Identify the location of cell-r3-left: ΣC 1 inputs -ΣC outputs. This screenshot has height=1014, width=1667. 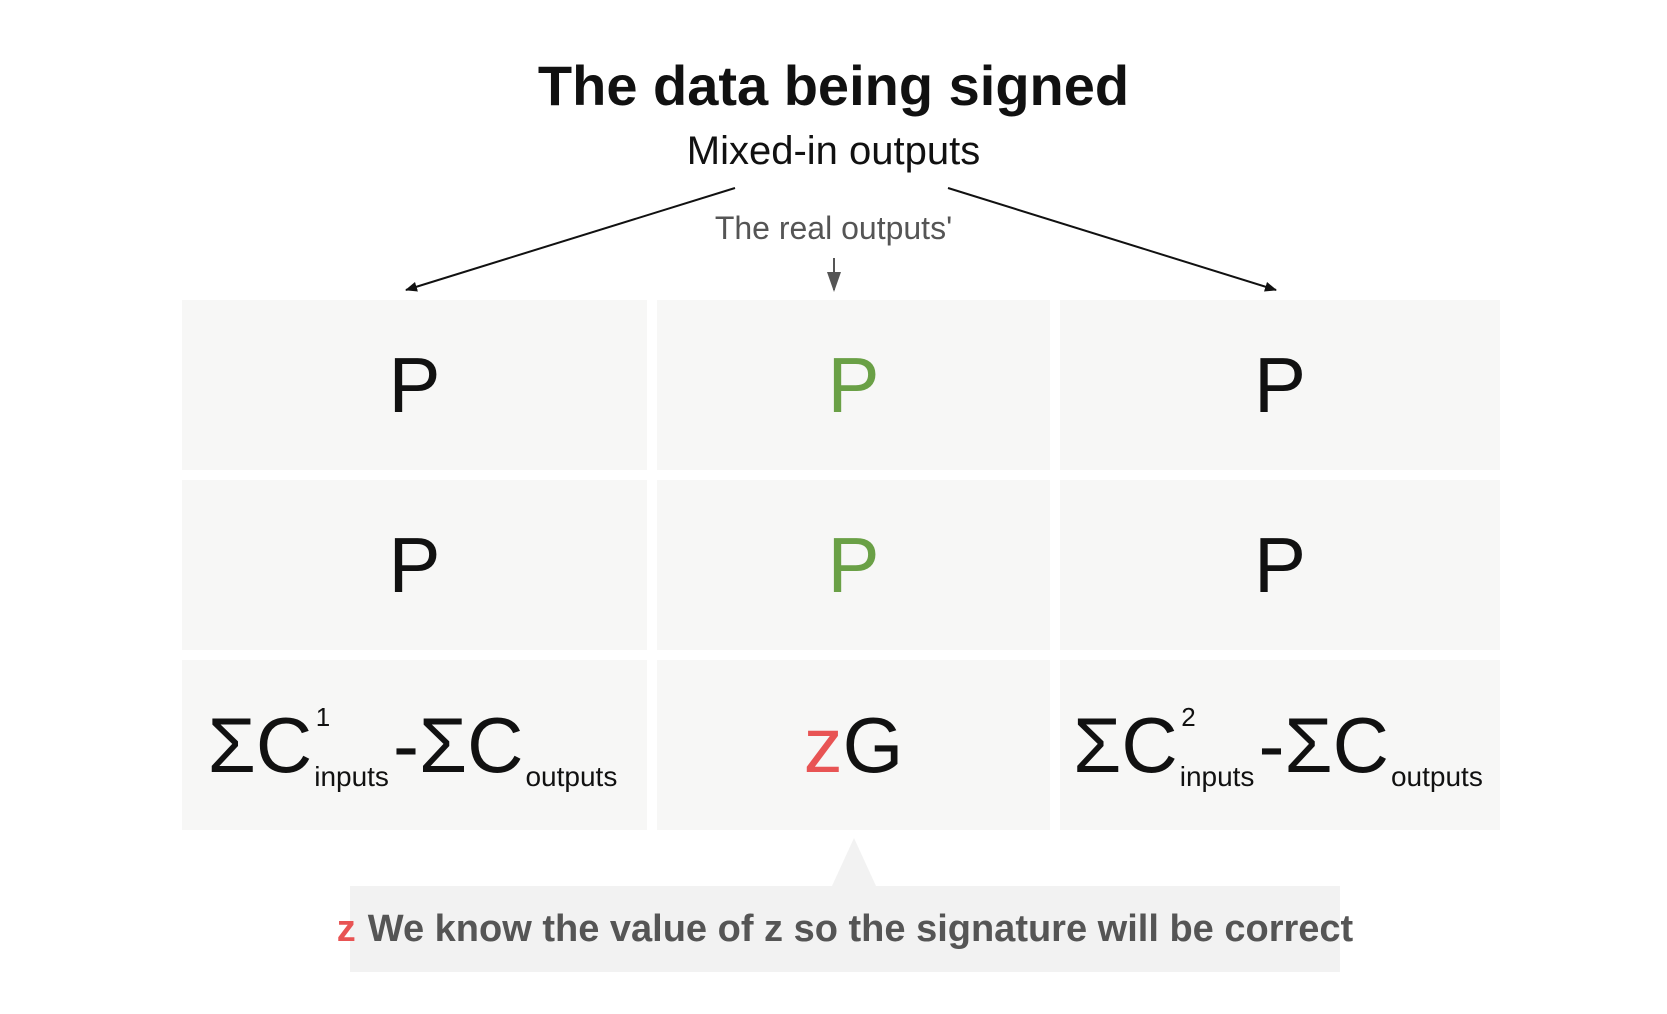
(414, 745).